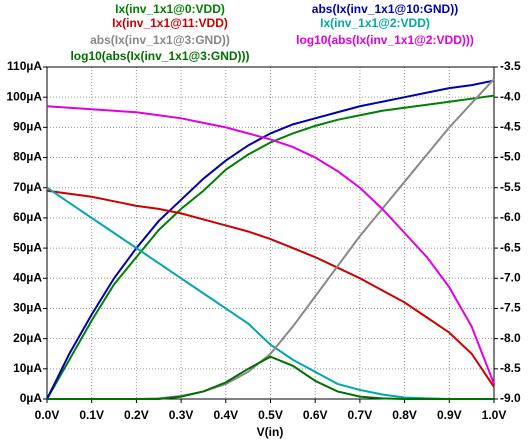  I want to click on legend-entry: abs(Ix(inv_1x1@10:GND)), so click(385, 9).